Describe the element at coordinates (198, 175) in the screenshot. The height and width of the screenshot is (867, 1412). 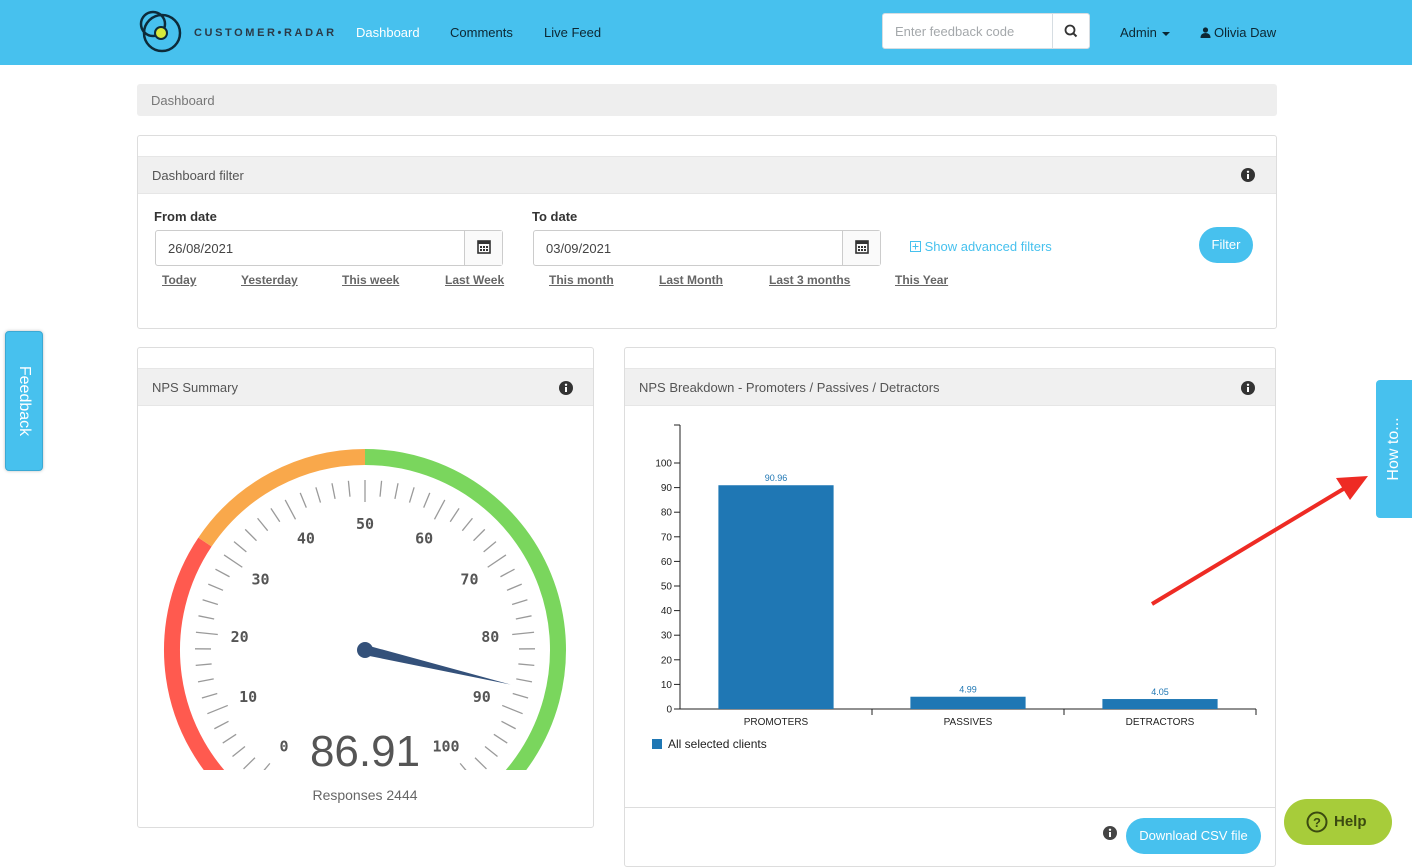
I see `filter-panel-title: Dashboard filter` at that location.